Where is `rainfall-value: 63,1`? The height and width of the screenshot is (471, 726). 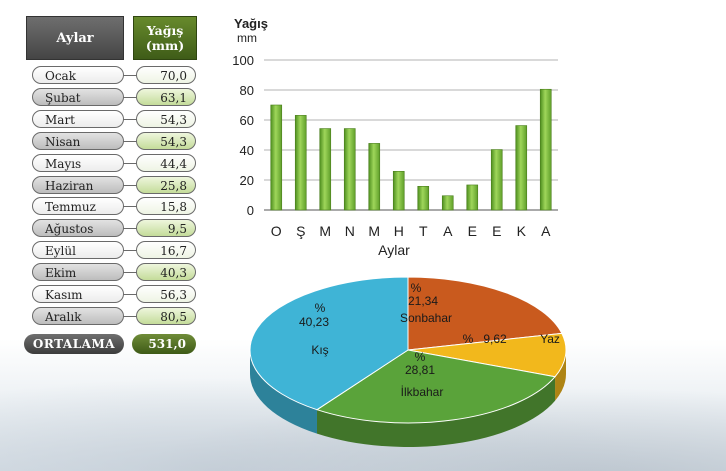 rainfall-value: 63,1 is located at coordinates (166, 96).